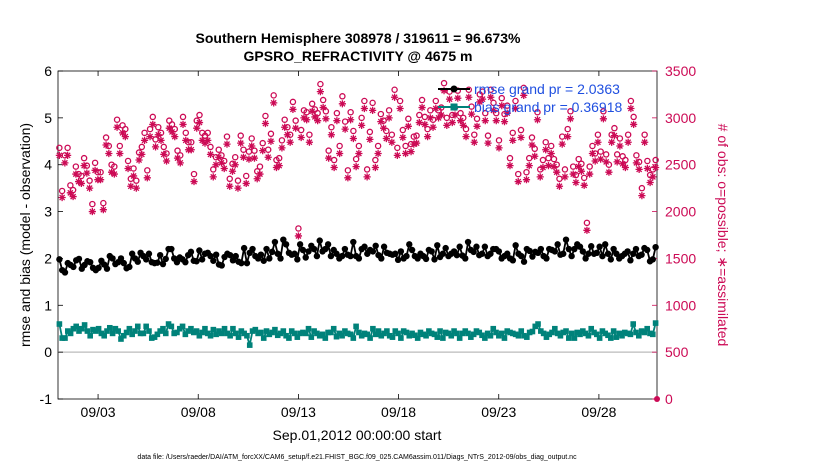 The width and height of the screenshot is (830, 470). What do you see at coordinates (454, 89) in the screenshot?
I see `legend-rmse-marker` at bounding box center [454, 89].